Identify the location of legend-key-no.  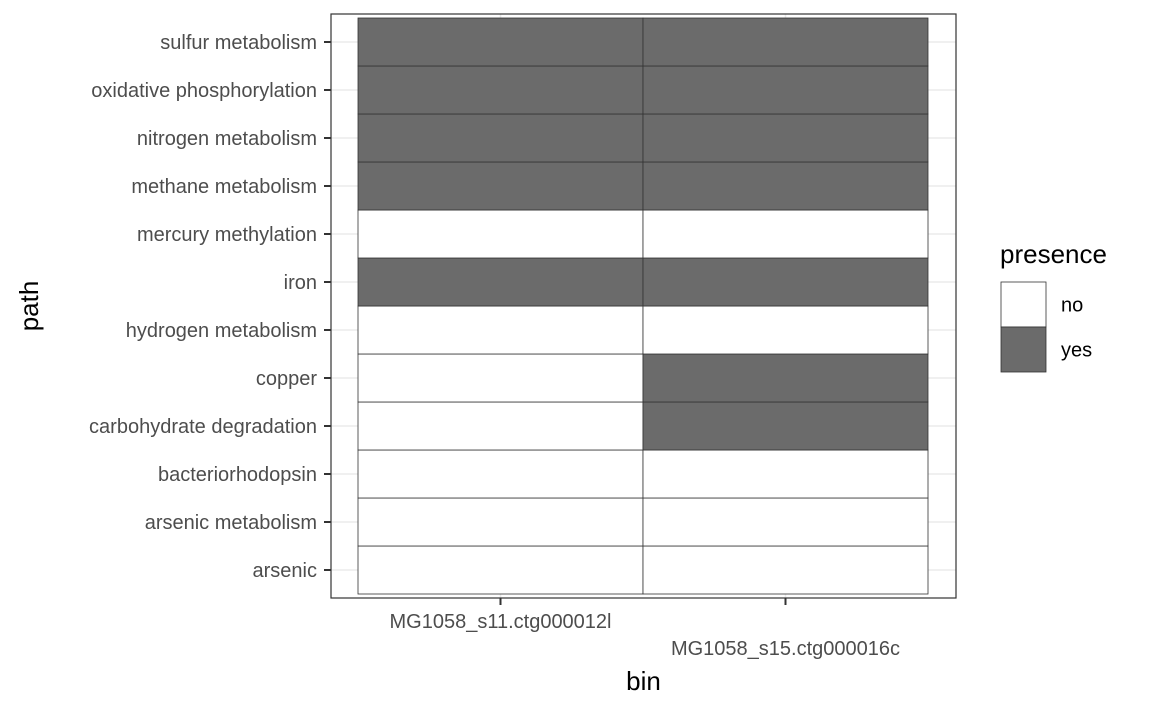
(1023, 304).